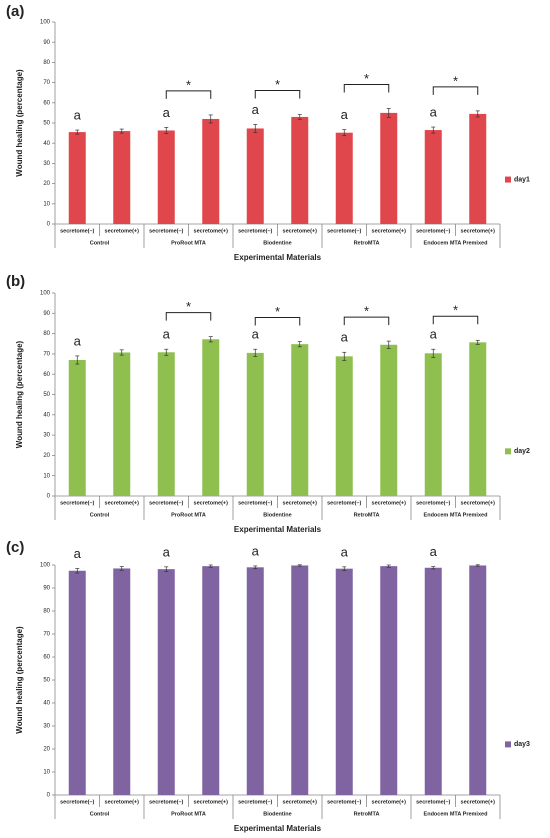 This screenshot has height=838, width=550. Describe the element at coordinates (15, 281) in the screenshot. I see `panel-label: (b)` at that location.